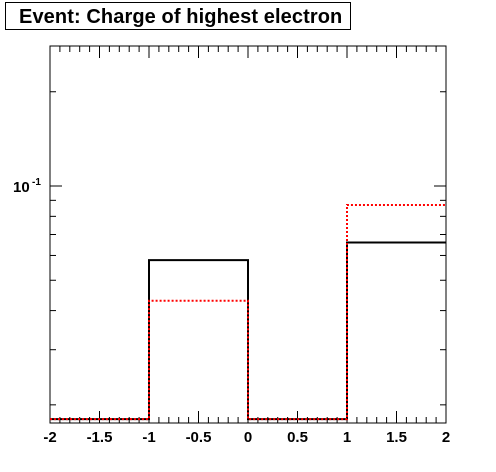 The width and height of the screenshot is (496, 472). Describe the element at coordinates (297, 437) in the screenshot. I see `x-tick-label: 0.5` at that location.